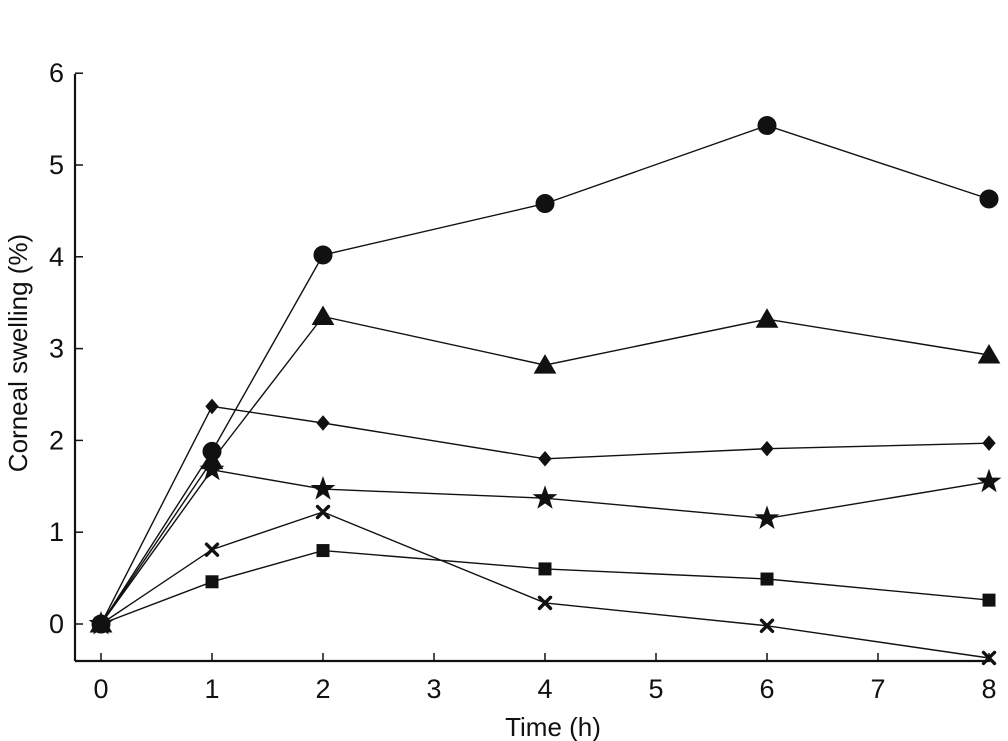 Image resolution: width=1008 pixels, height=741 pixels. Describe the element at coordinates (877, 689) in the screenshot. I see `x-tick-label: 7` at that location.